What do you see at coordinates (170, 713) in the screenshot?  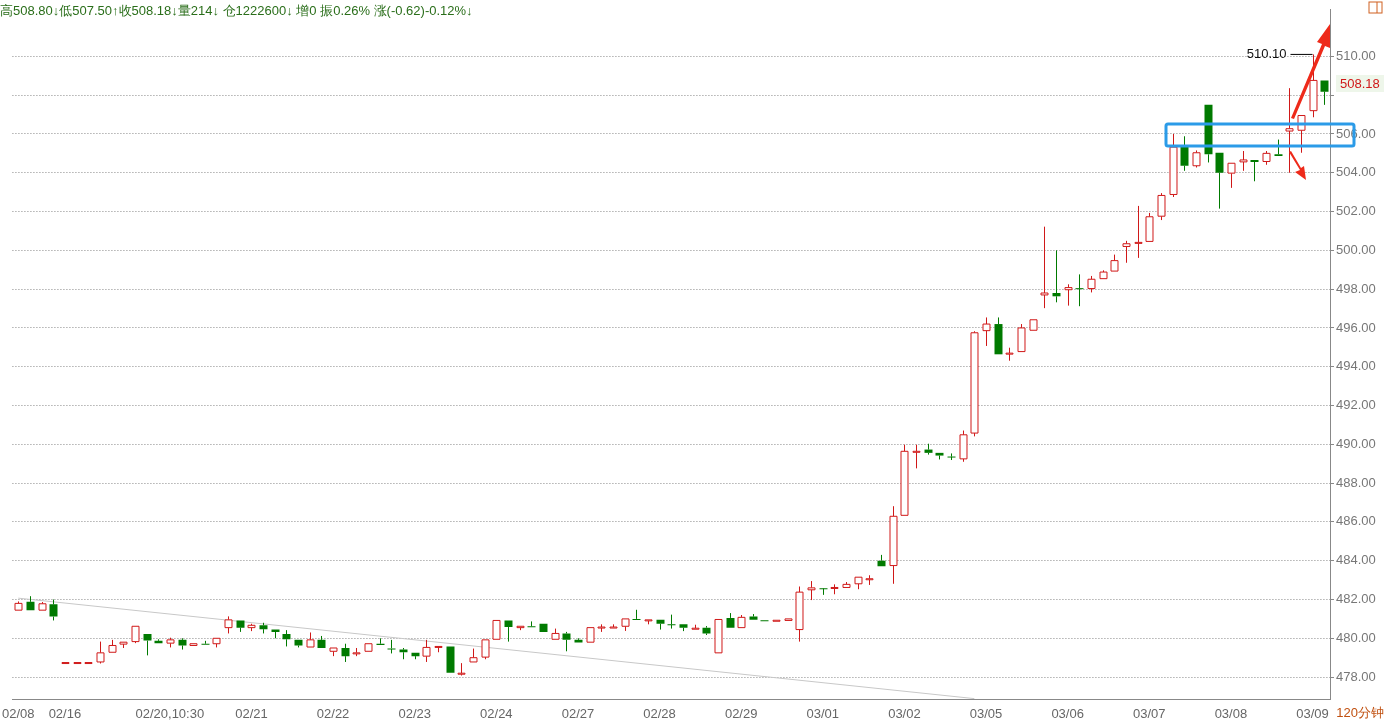 I see `x-tick-label: 02/20,10:30` at bounding box center [170, 713].